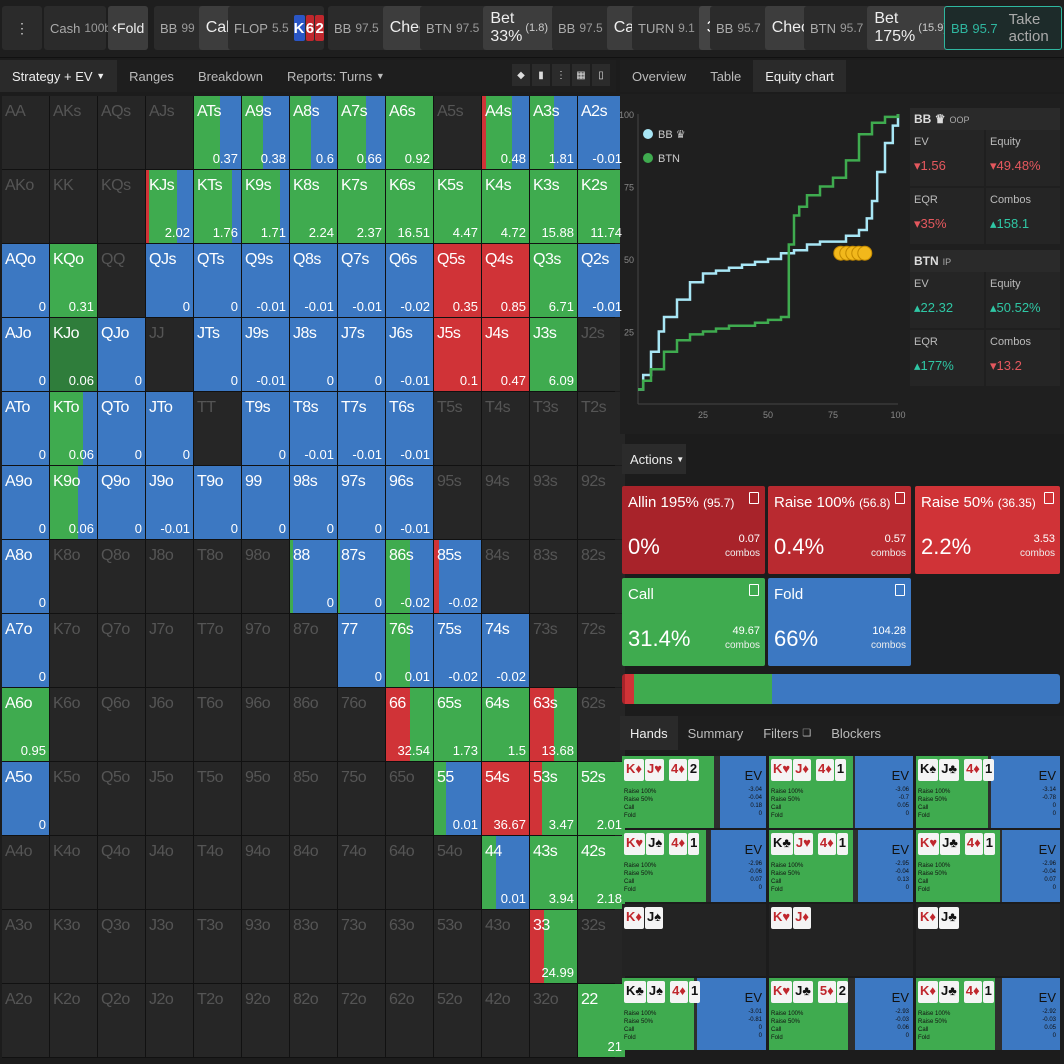  Describe the element at coordinates (601, 428) in the screenshot. I see `hand-cell: T2s` at that location.